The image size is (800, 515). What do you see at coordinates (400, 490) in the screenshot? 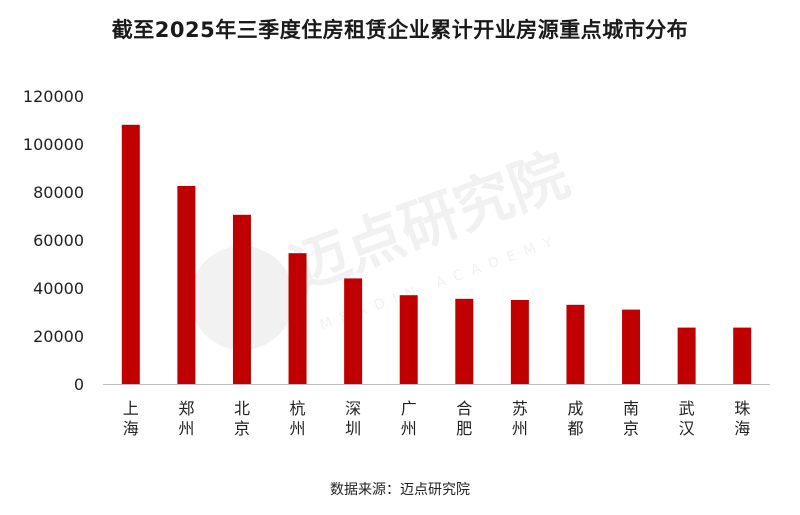
I see `source-note: 数据来源：迈点研究院` at bounding box center [400, 490].